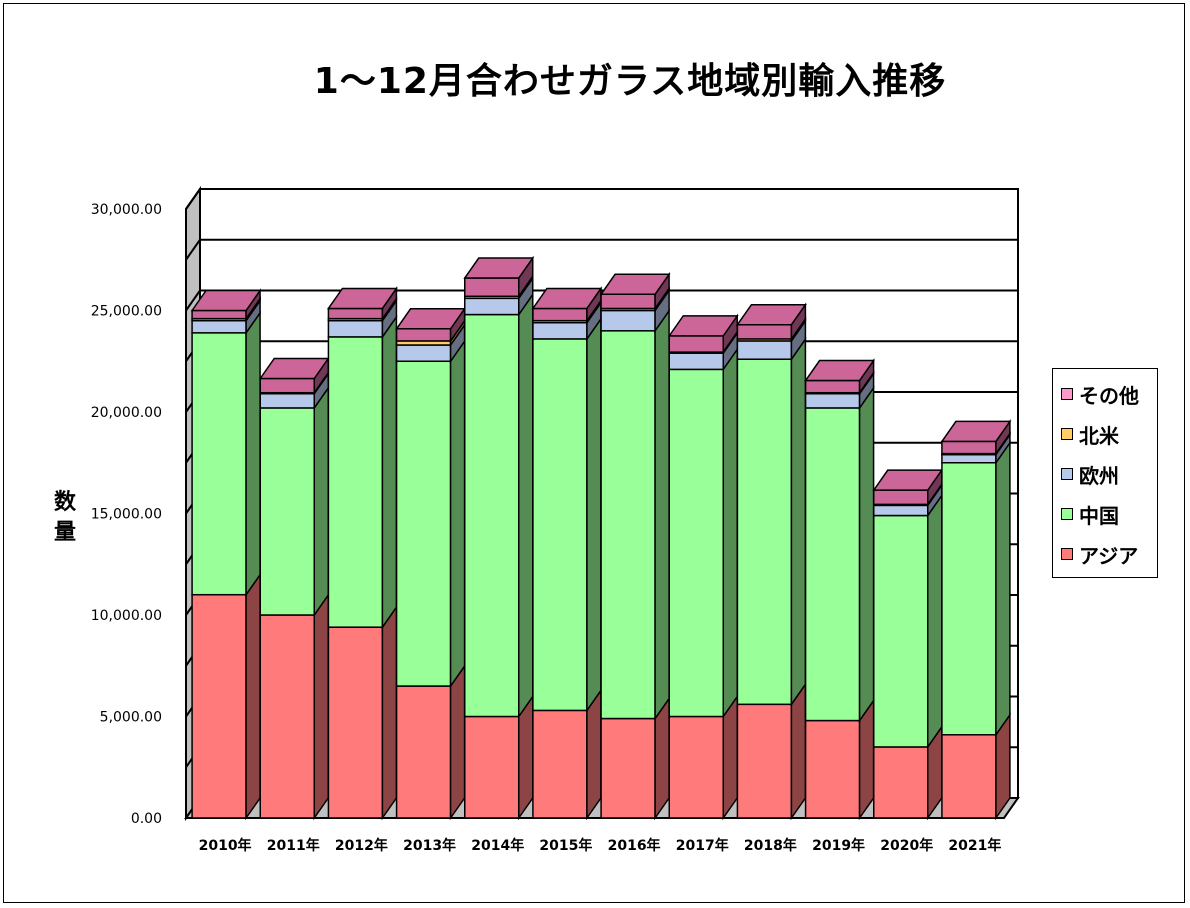 The width and height of the screenshot is (1190, 908). I want to click on x-tick-label: 2019年, so click(838, 845).